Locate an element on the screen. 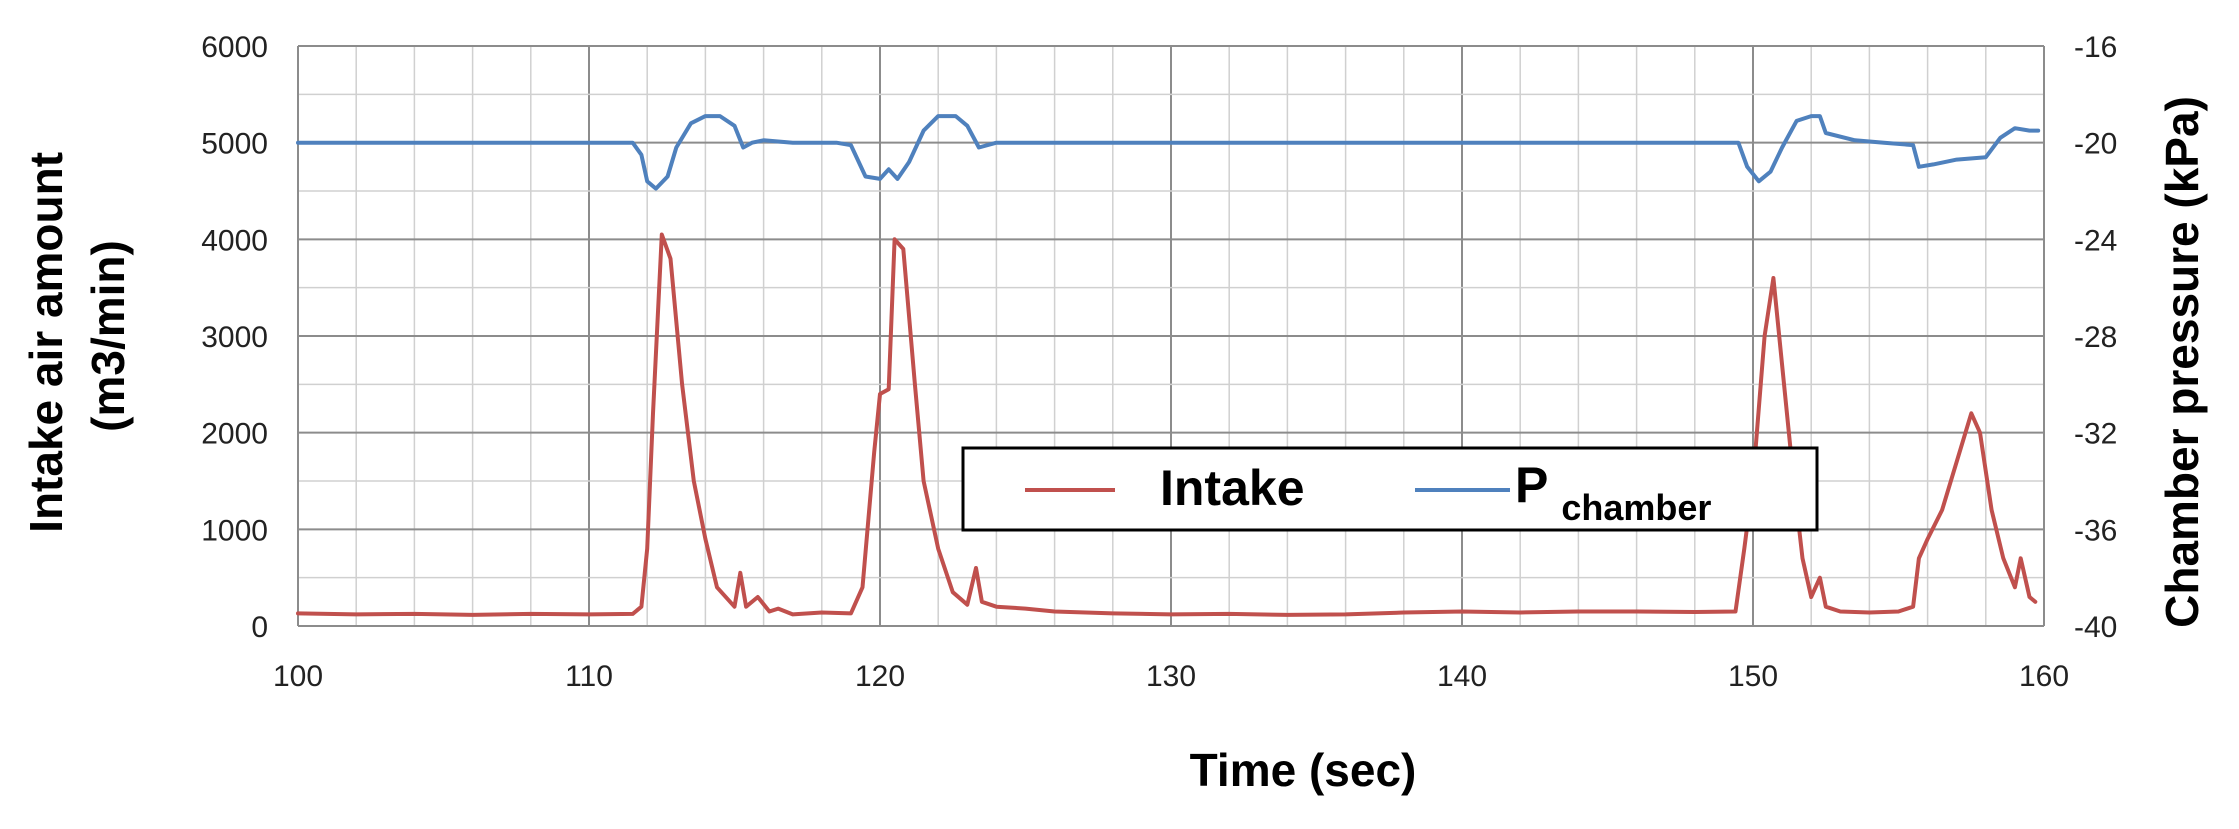 The image size is (2239, 829). y-tick-label: 2000 is located at coordinates (234, 434).